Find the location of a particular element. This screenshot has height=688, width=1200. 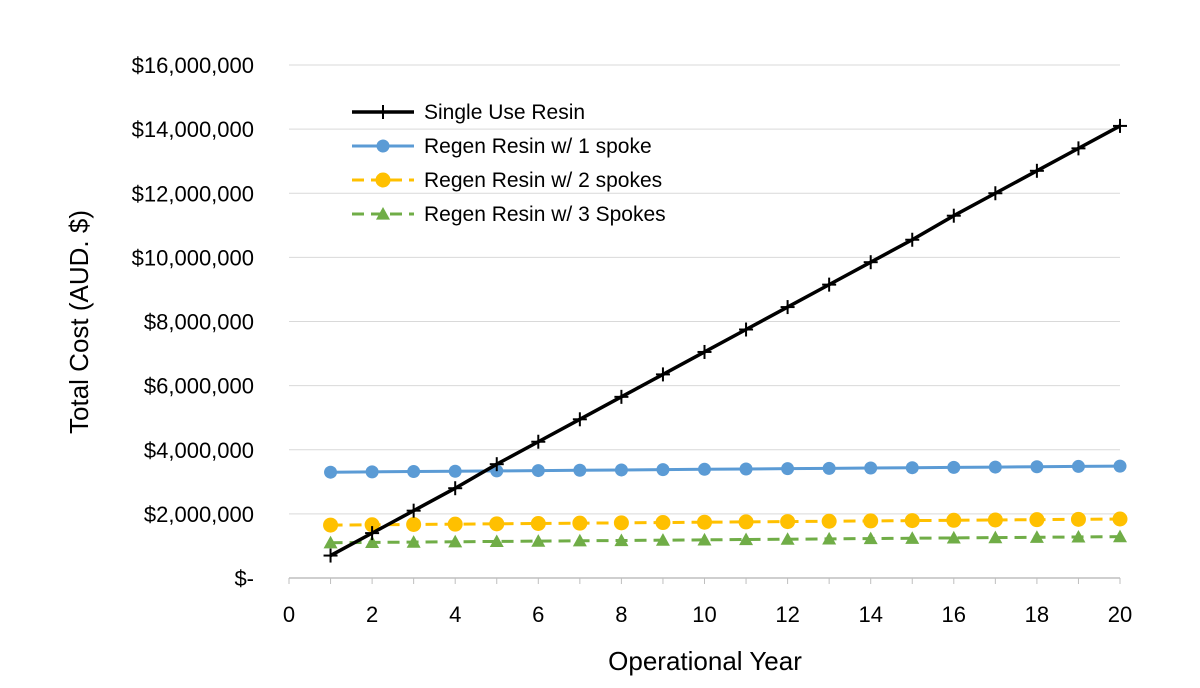

legend-entry: Regen Resin w/ 1 spoke is located at coordinates (502, 146).